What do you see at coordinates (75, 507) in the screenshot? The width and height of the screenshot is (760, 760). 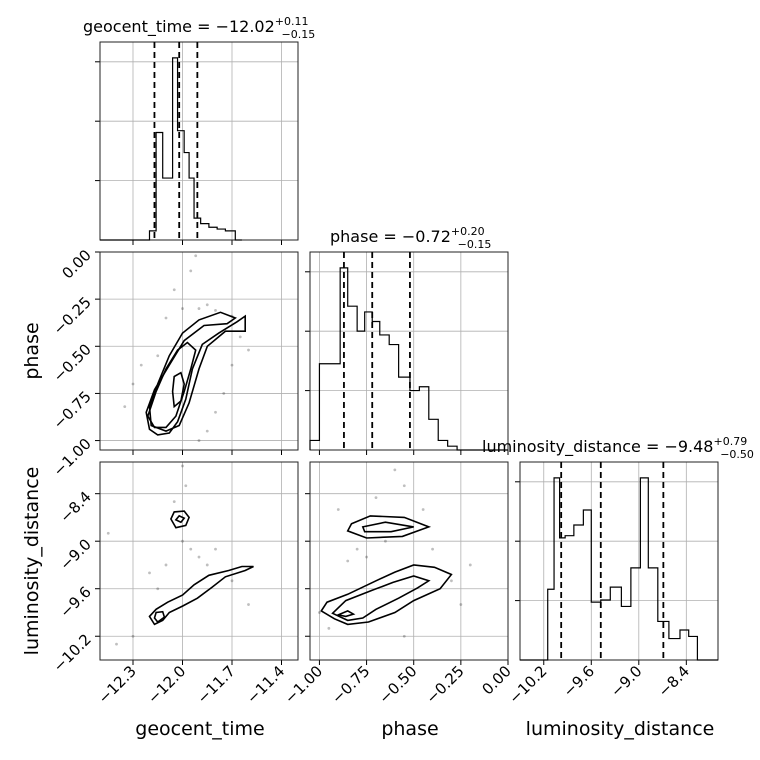 I see `tick-label-y: −8.4` at bounding box center [75, 507].